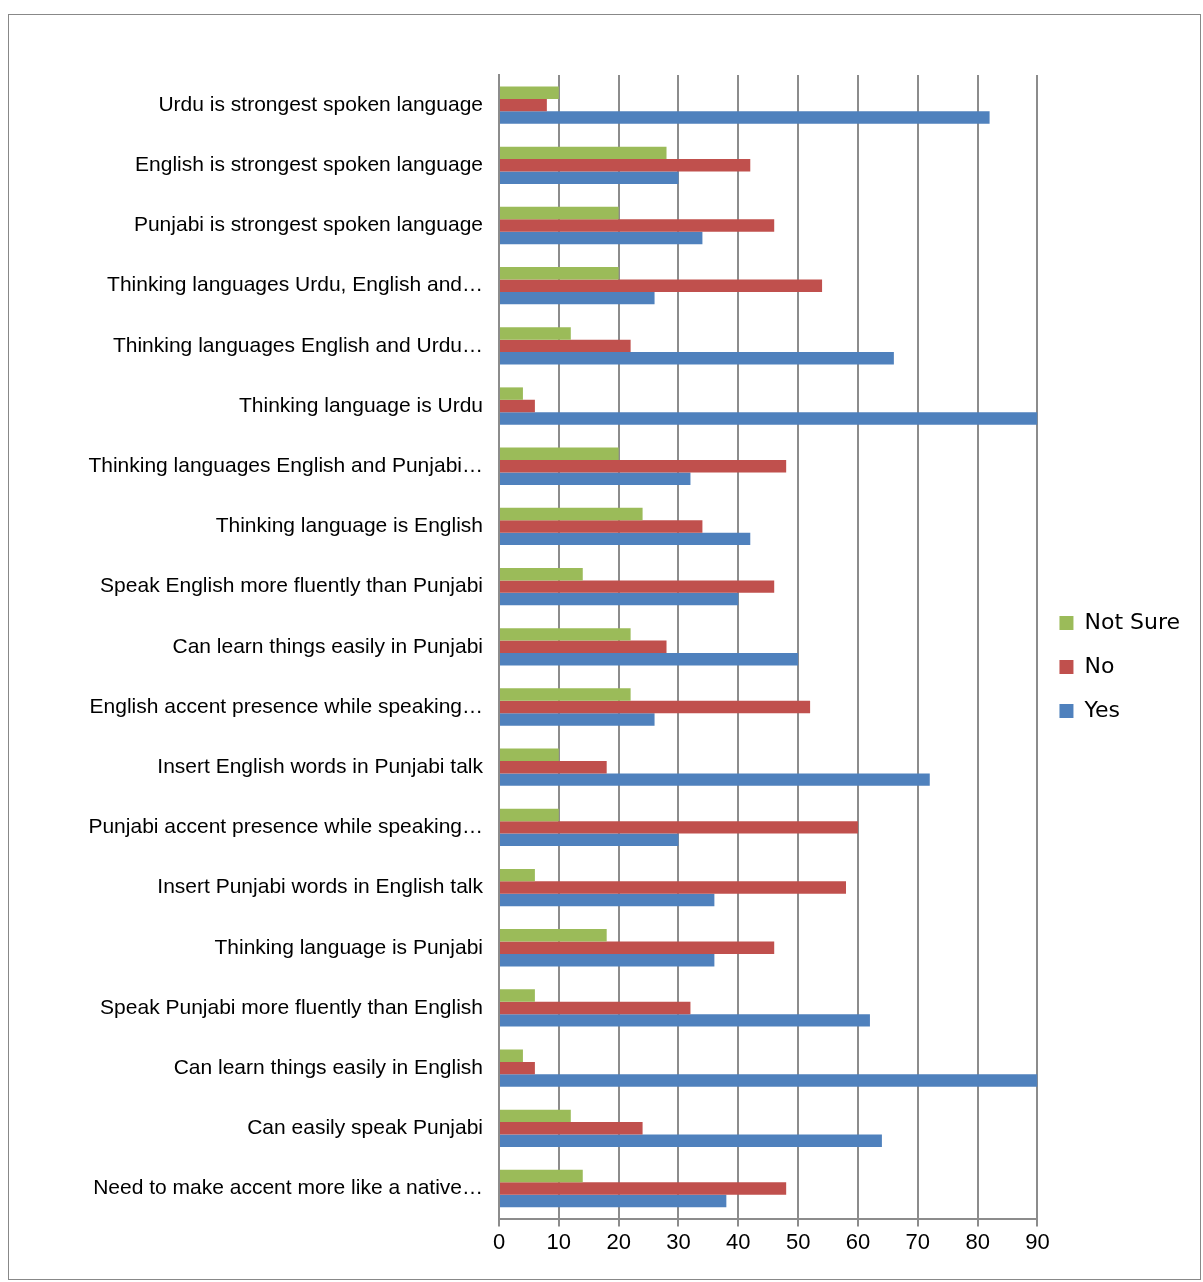  Describe the element at coordinates (320, 886) in the screenshot. I see `y-tick-label: Insert Punjabi words in English talk` at that location.